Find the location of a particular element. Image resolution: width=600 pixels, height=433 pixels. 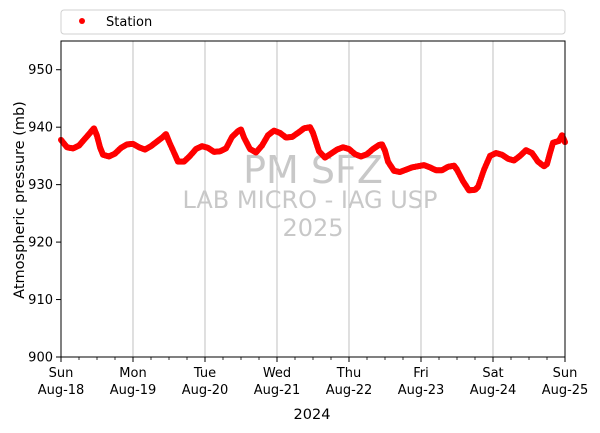

x-tick-label-date: Aug-19 is located at coordinates (133, 390).